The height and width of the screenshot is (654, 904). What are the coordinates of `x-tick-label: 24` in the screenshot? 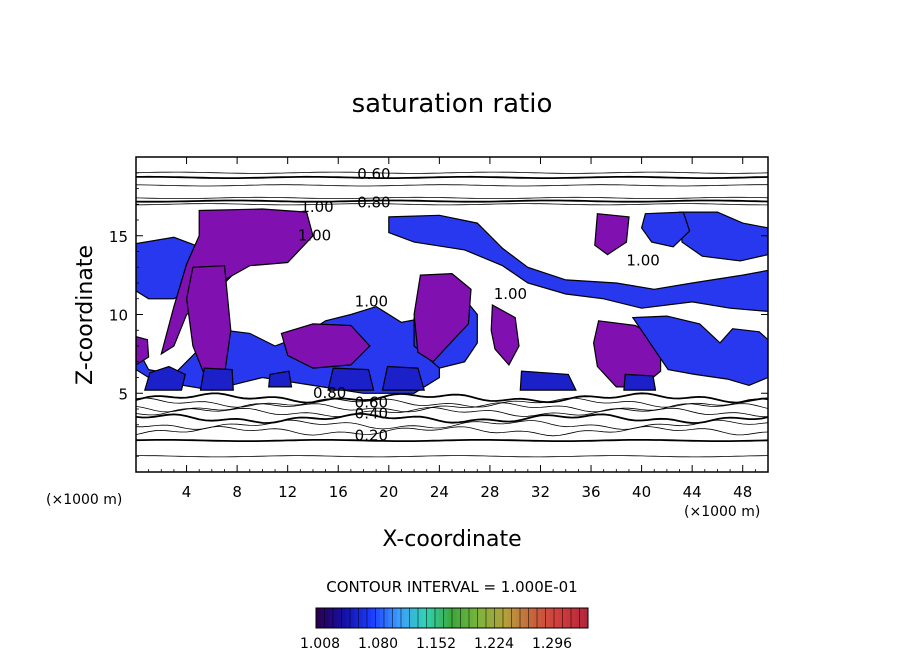 It's located at (439, 492).